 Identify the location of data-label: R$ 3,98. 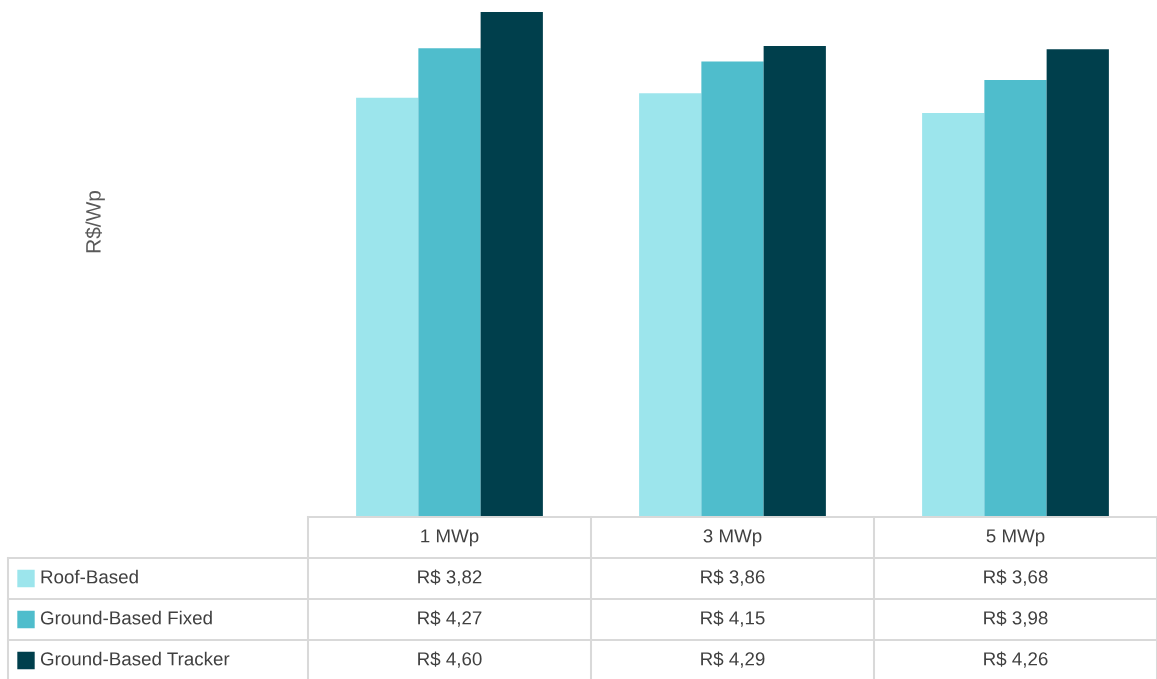
(1016, 618).